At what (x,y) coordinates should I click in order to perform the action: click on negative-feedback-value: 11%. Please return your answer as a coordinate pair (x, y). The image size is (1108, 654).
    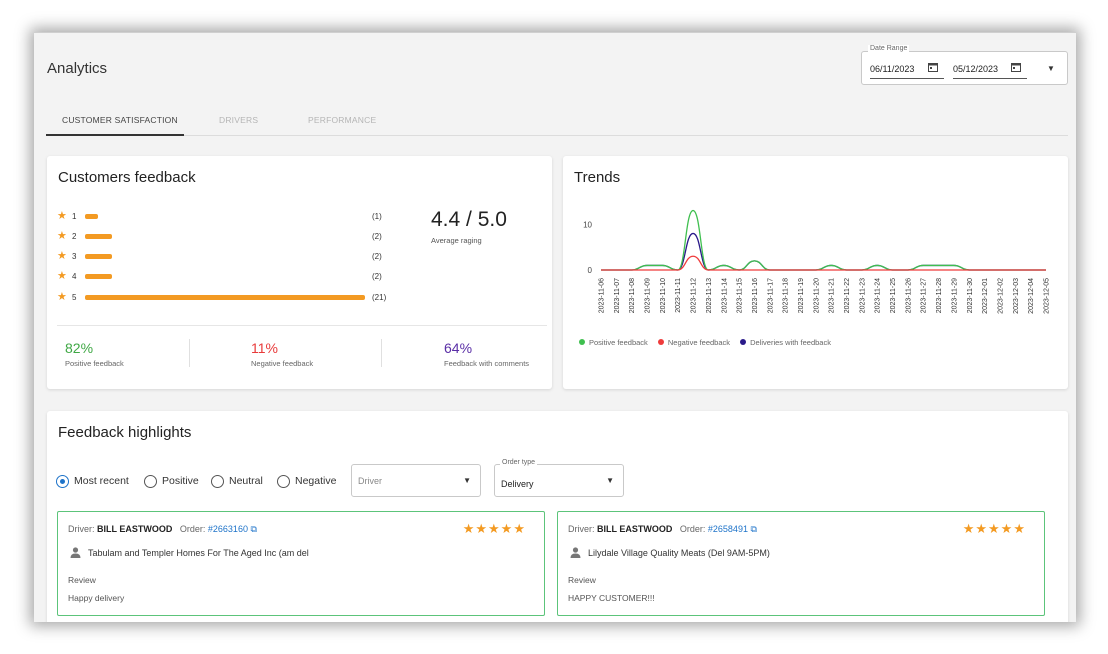
    Looking at the image, I should click on (264, 348).